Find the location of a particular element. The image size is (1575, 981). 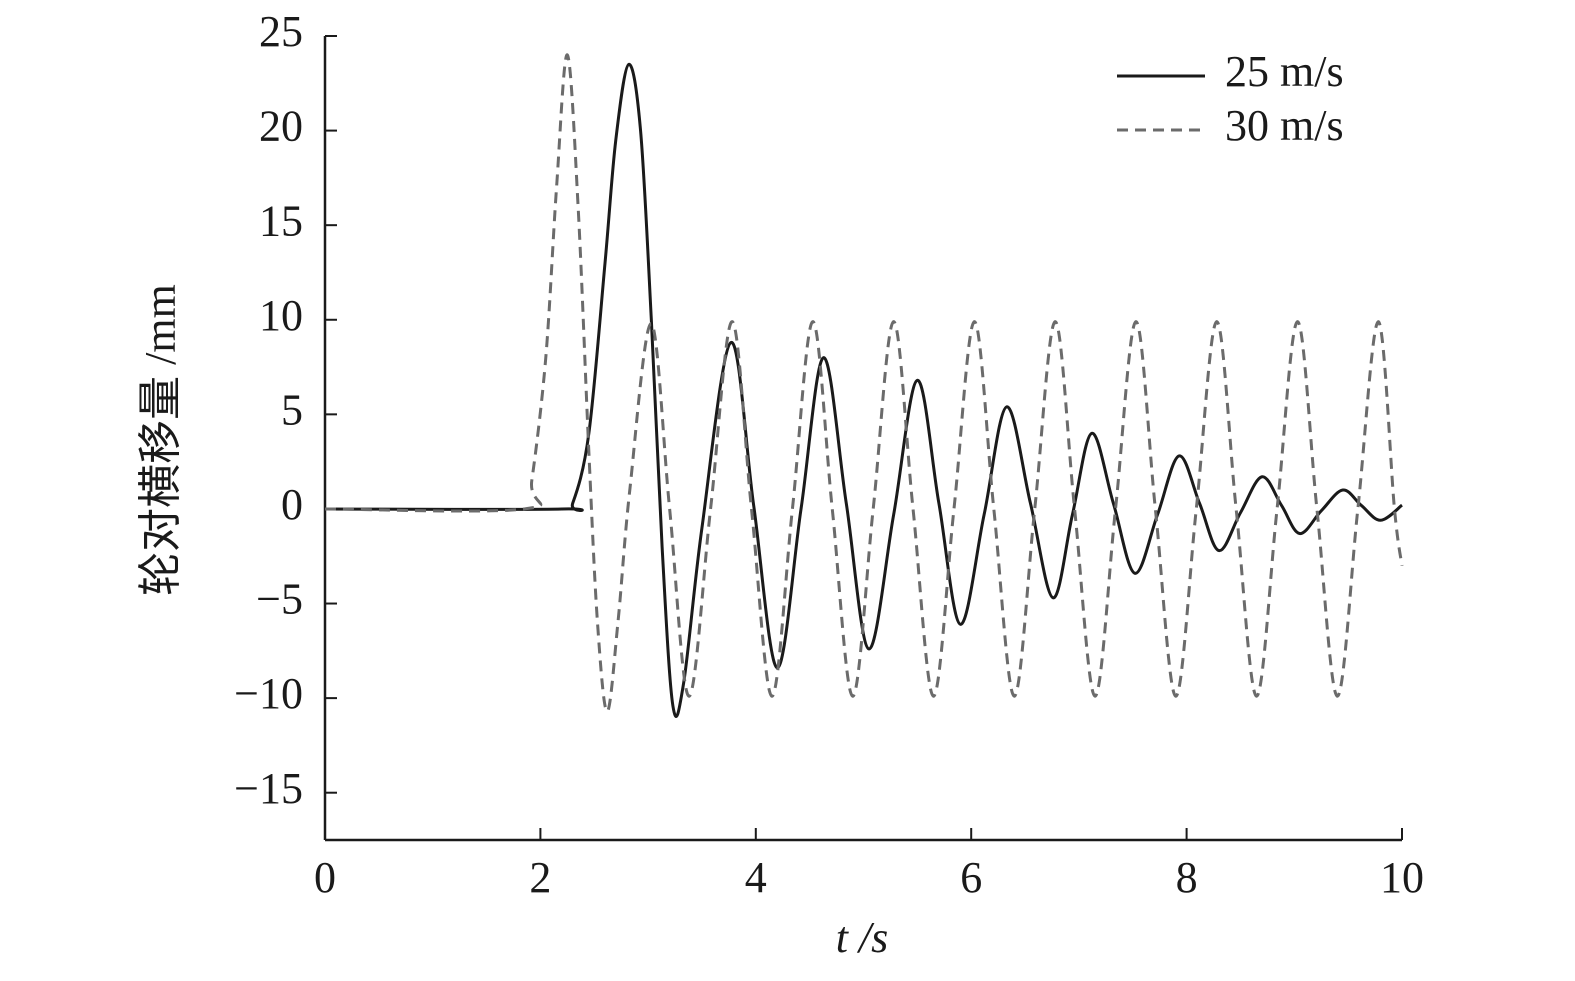

x-tick-label: 0 is located at coordinates (325, 877).